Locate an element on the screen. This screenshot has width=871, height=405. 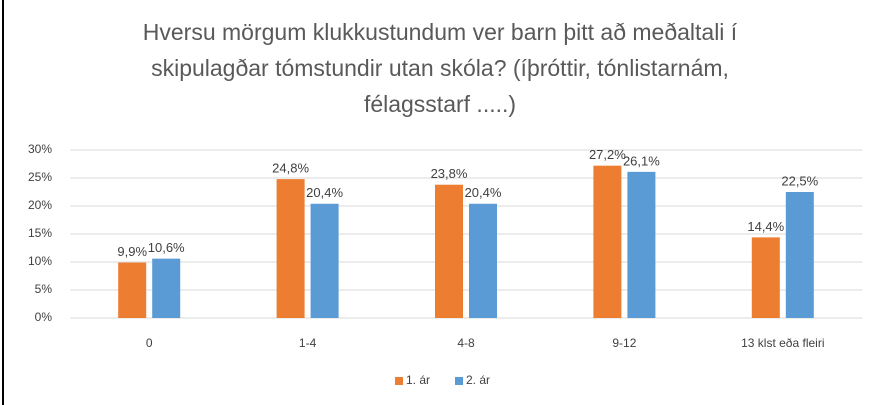
y-tick-label: 30% is located at coordinates (40, 149).